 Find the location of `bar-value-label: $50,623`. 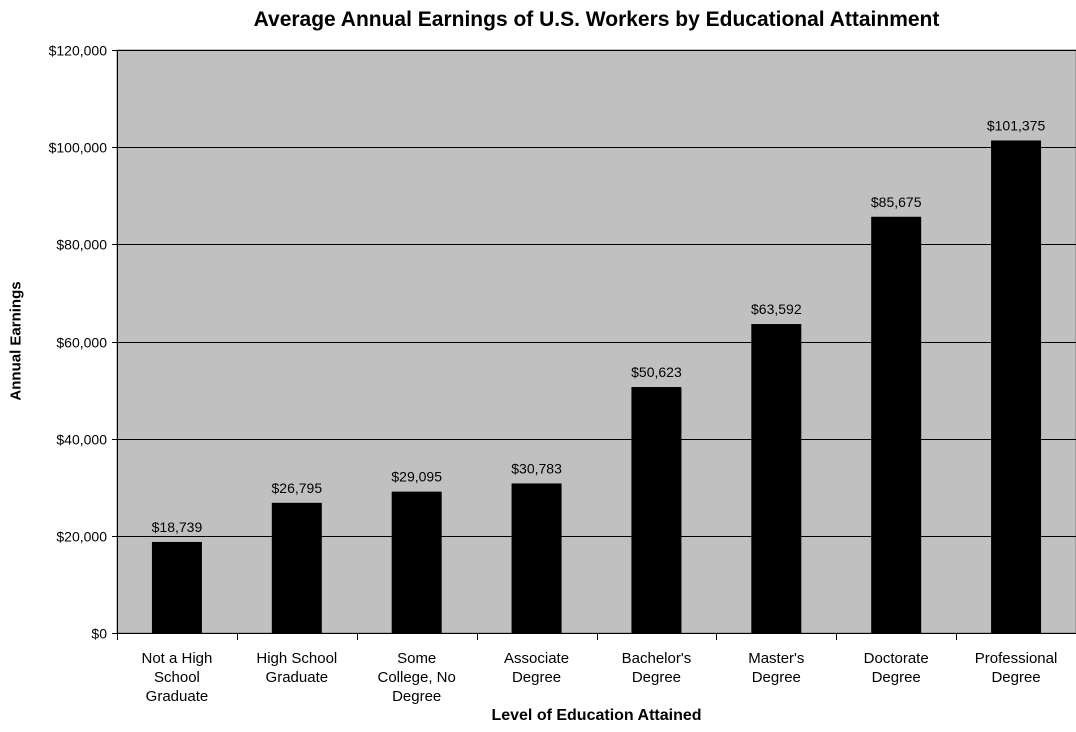

bar-value-label: $50,623 is located at coordinates (656, 372).